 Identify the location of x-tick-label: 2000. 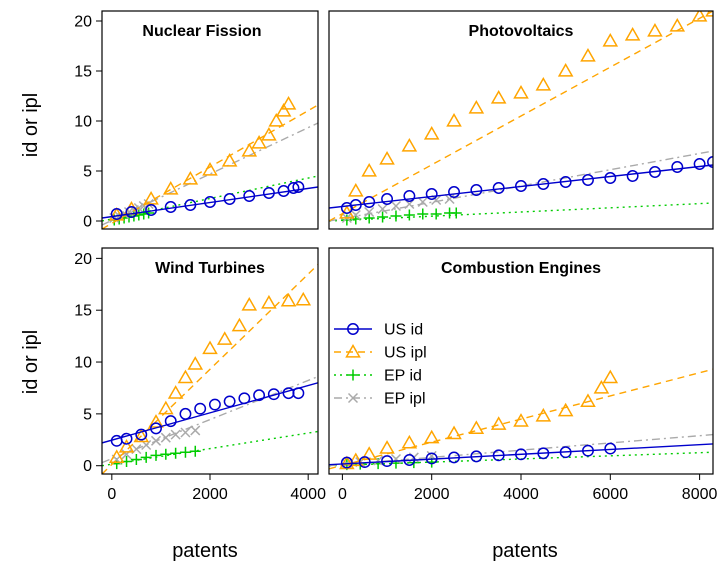
(210, 494).